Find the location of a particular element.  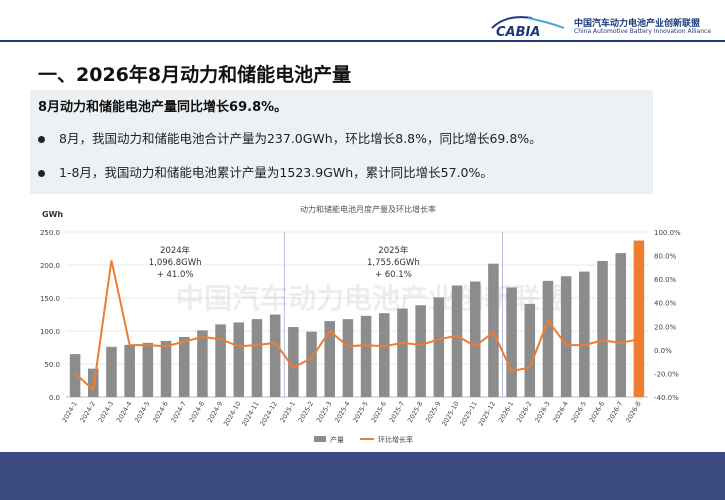

legend-line-label: 环比增长率 is located at coordinates (395, 439).